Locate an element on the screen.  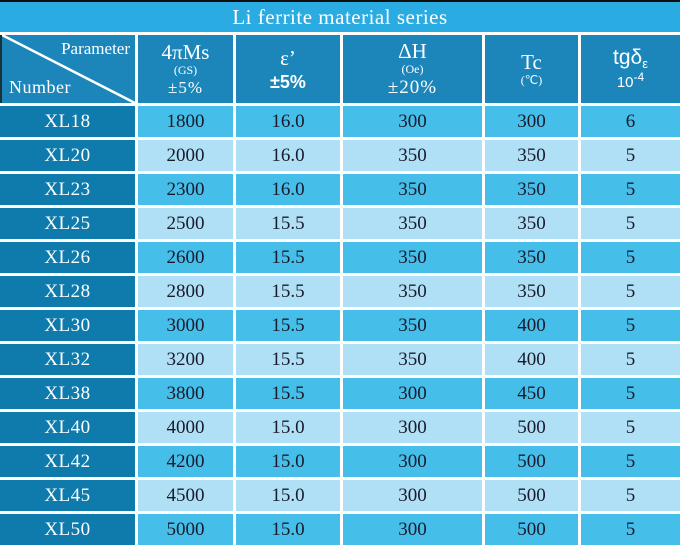
row-header: XL45 is located at coordinates (67, 495).